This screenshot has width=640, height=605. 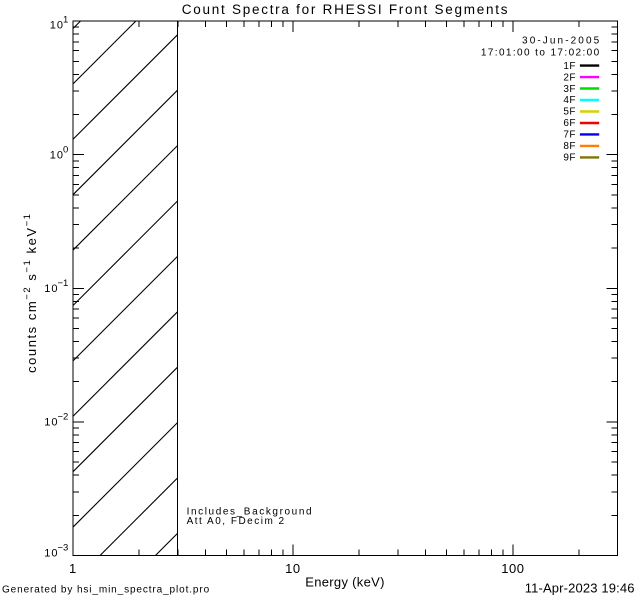 I want to click on svg-text: Energy (keV), so click(x=344, y=582).